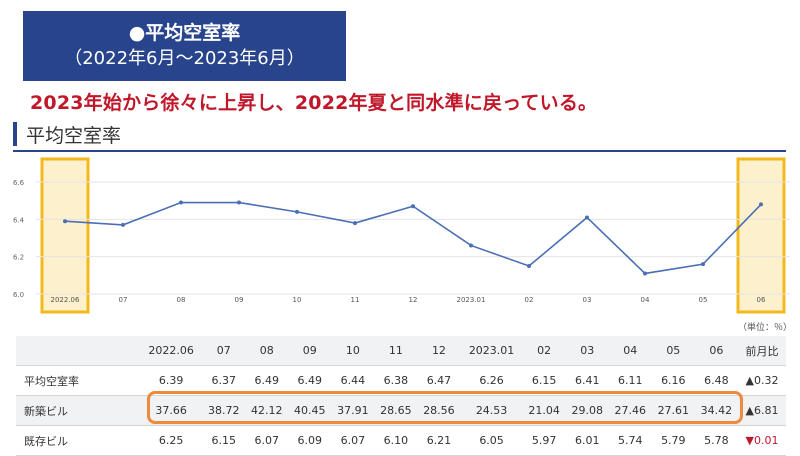  Describe the element at coordinates (630, 410) in the screenshot. I see `table-cell: 27.46` at that location.